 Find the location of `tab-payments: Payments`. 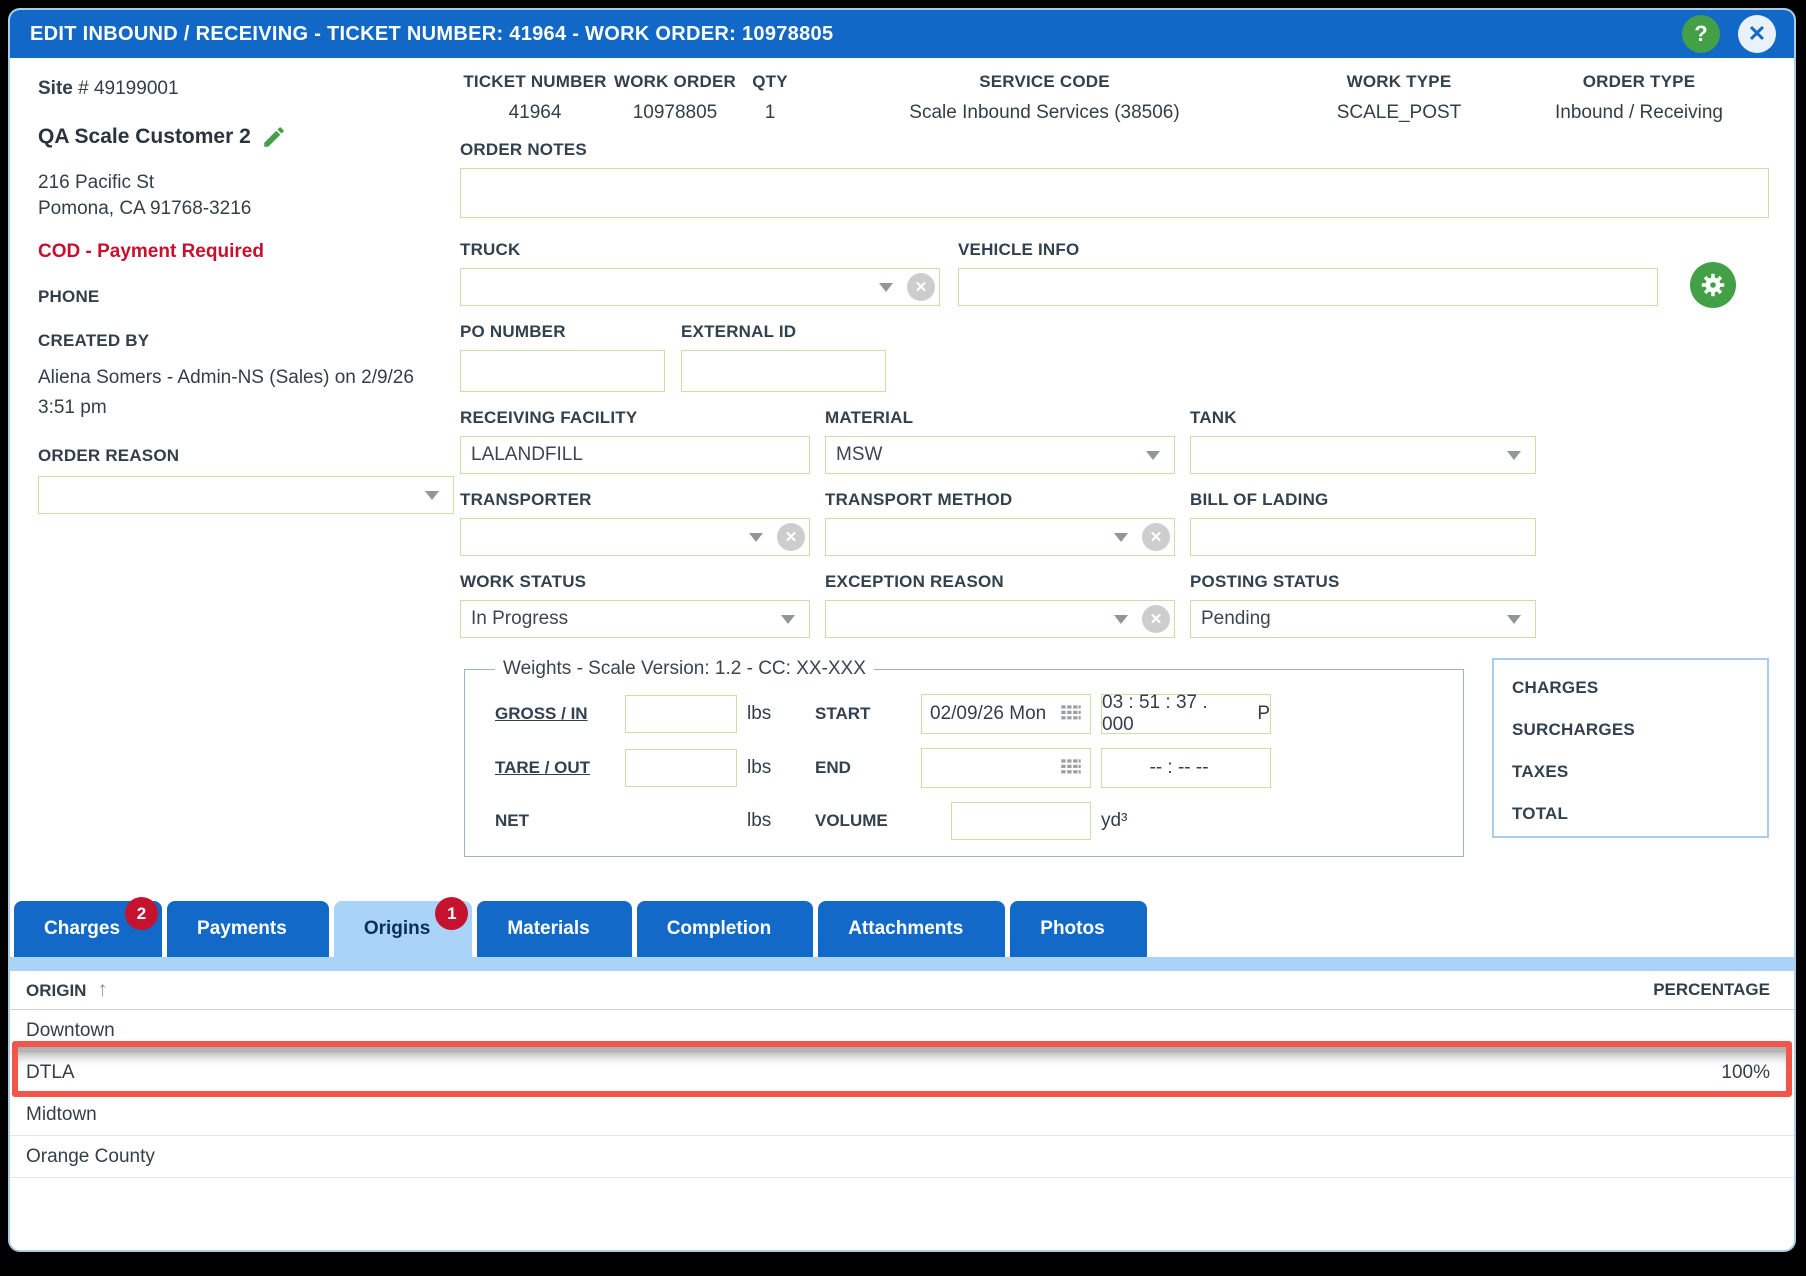

tab-payments: Payments is located at coordinates (248, 929).